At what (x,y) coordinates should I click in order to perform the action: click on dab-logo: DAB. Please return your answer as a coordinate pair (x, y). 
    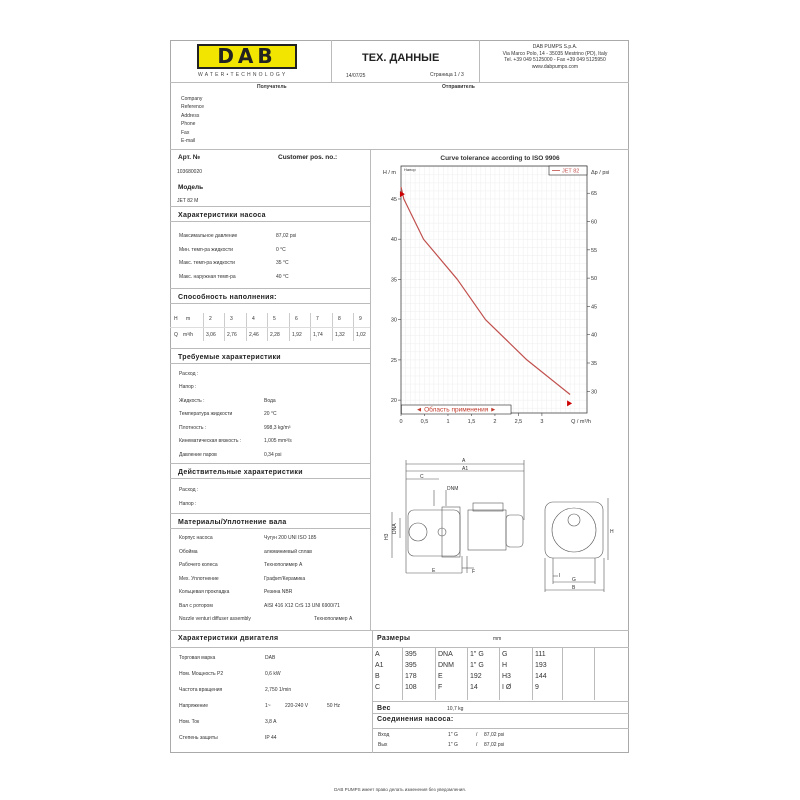
    Looking at the image, I should click on (247, 56).